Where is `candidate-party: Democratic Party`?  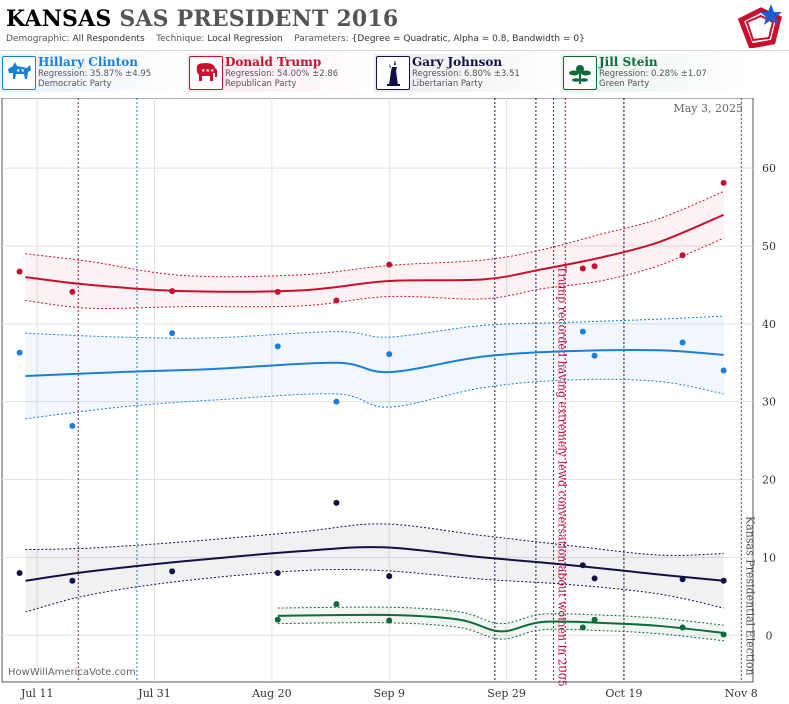 candidate-party: Democratic Party is located at coordinates (75, 84).